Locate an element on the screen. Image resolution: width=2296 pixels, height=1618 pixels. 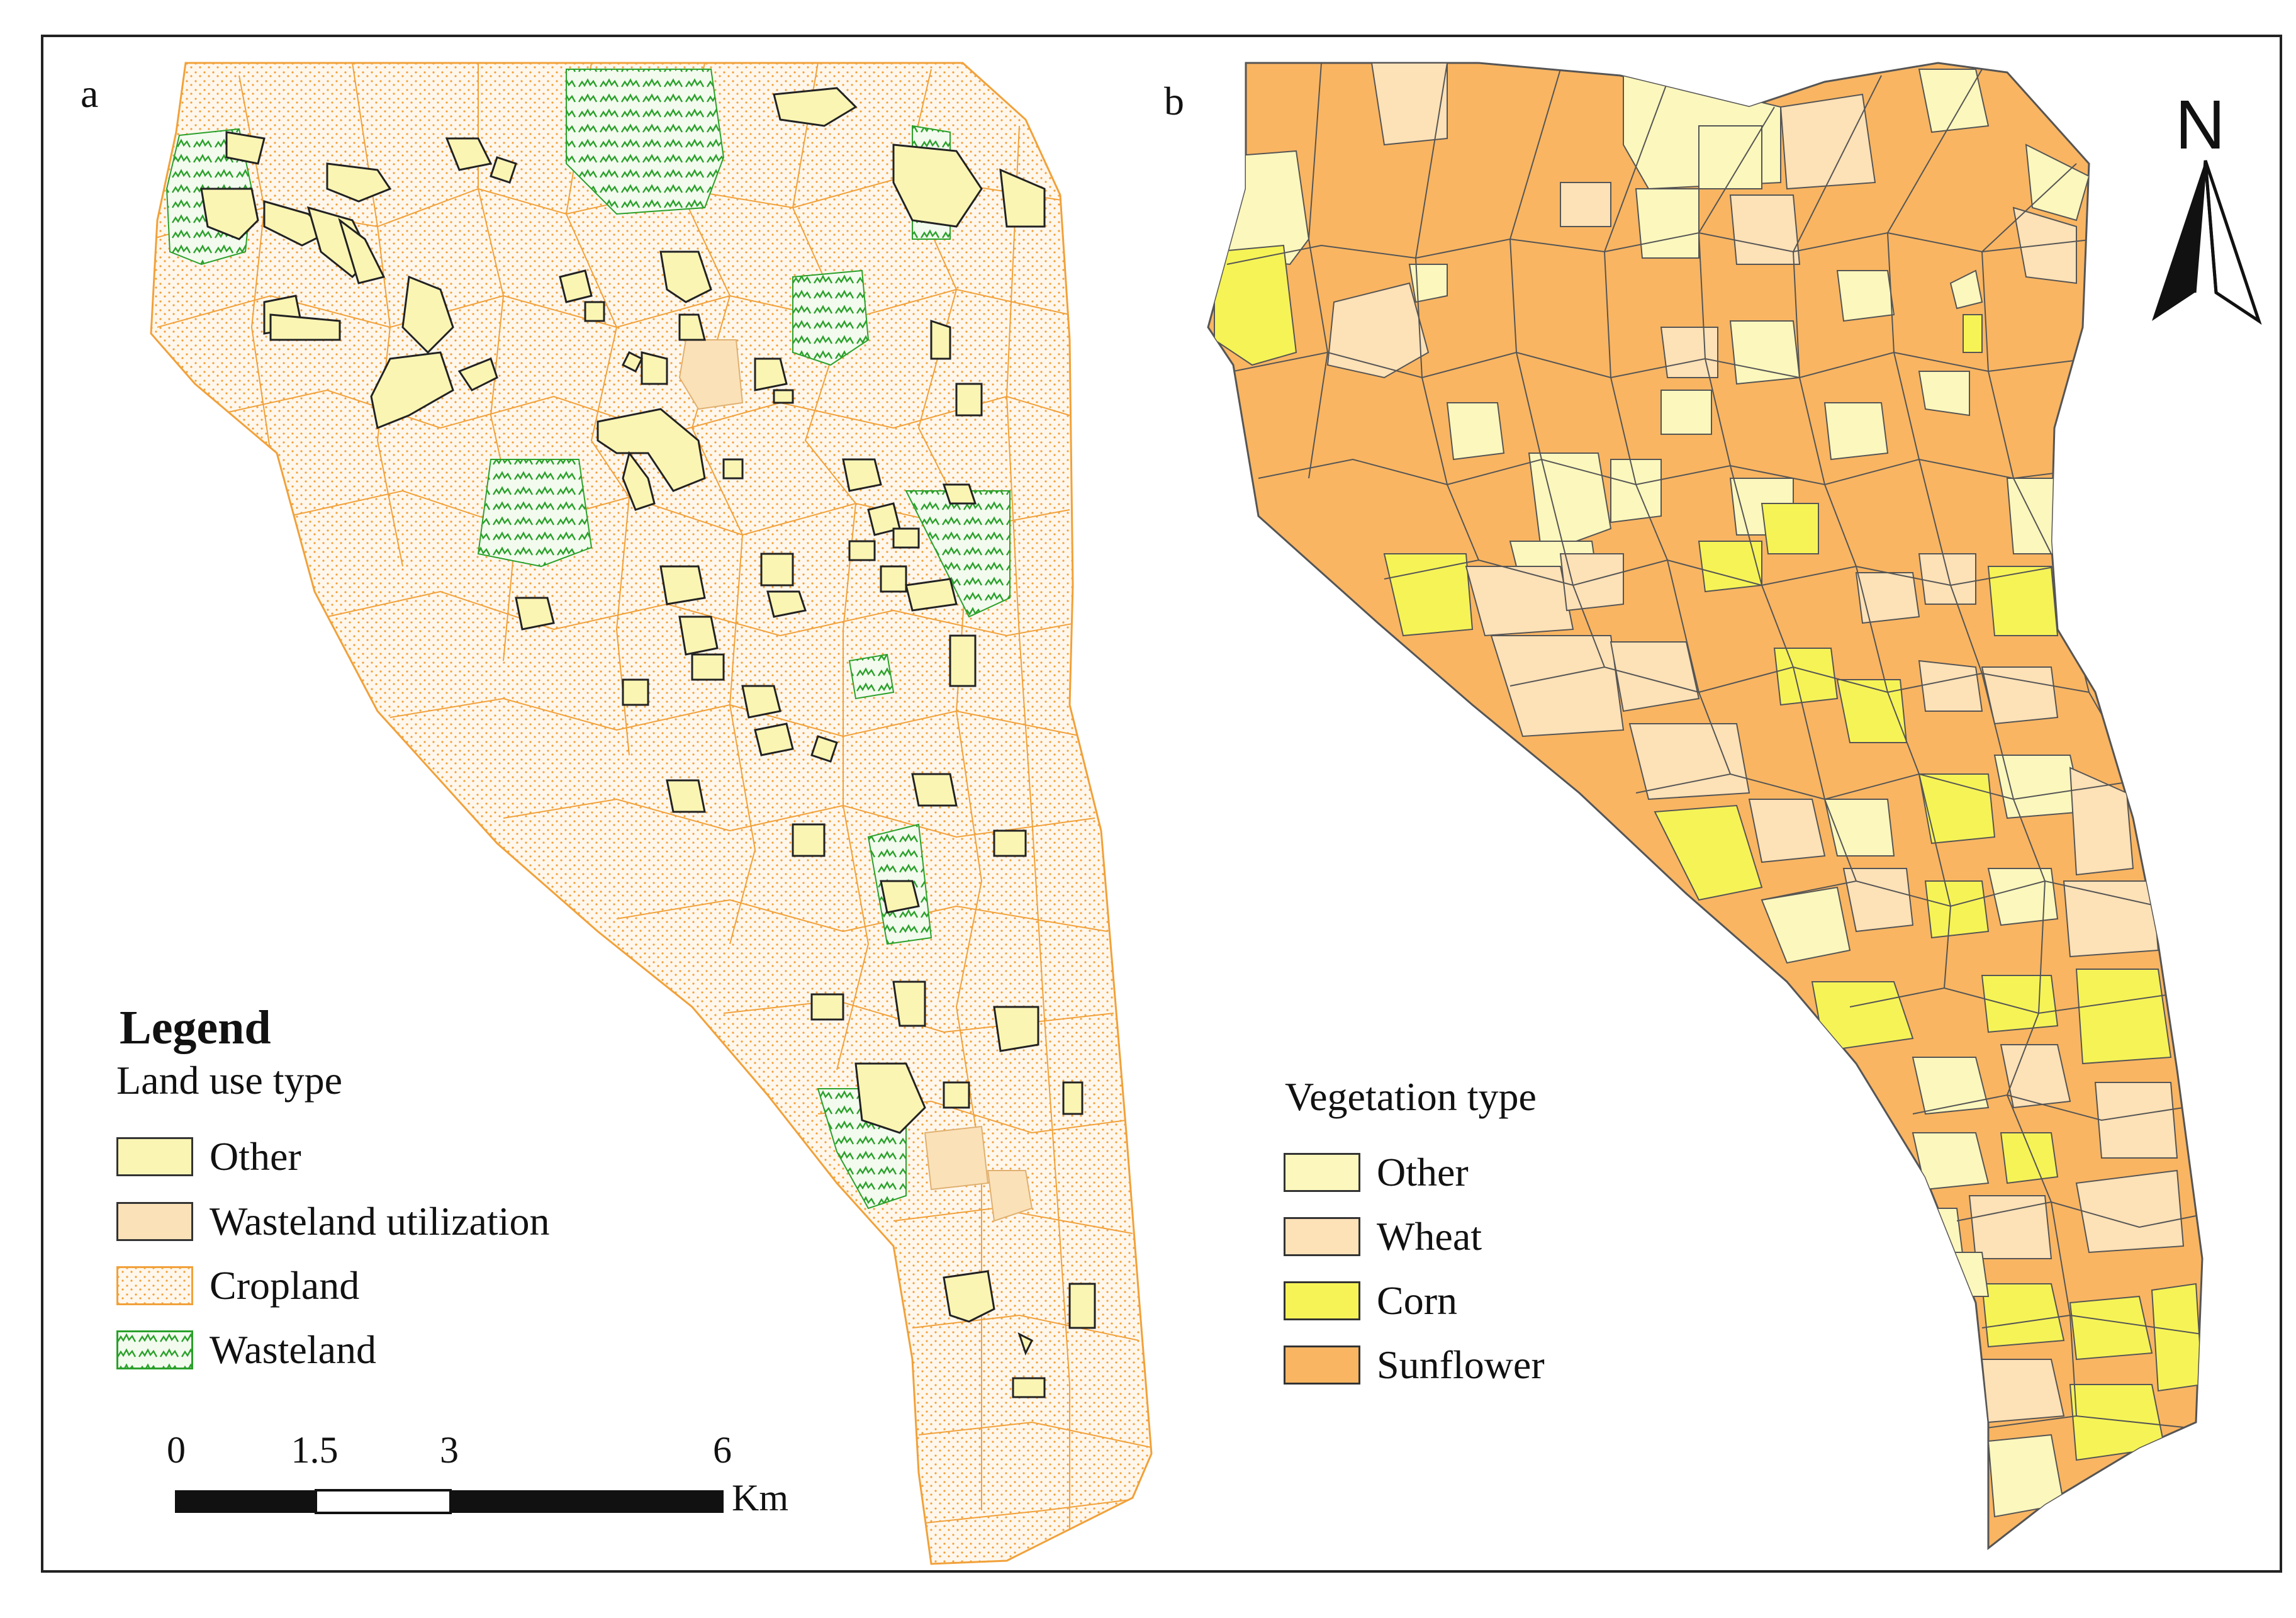
legend-b-label: Corn is located at coordinates (1417, 1300).